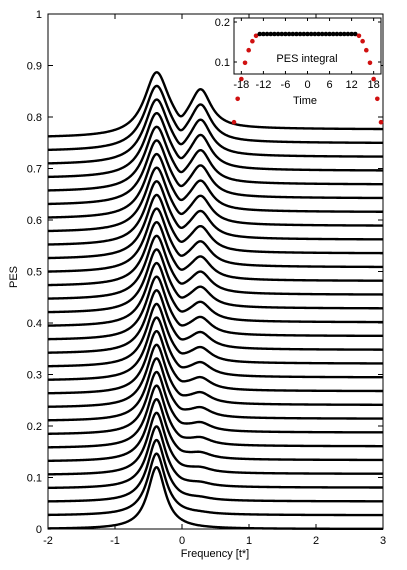 The image size is (407, 570). I want to click on inset-x-axis-label: Time, so click(305, 101).